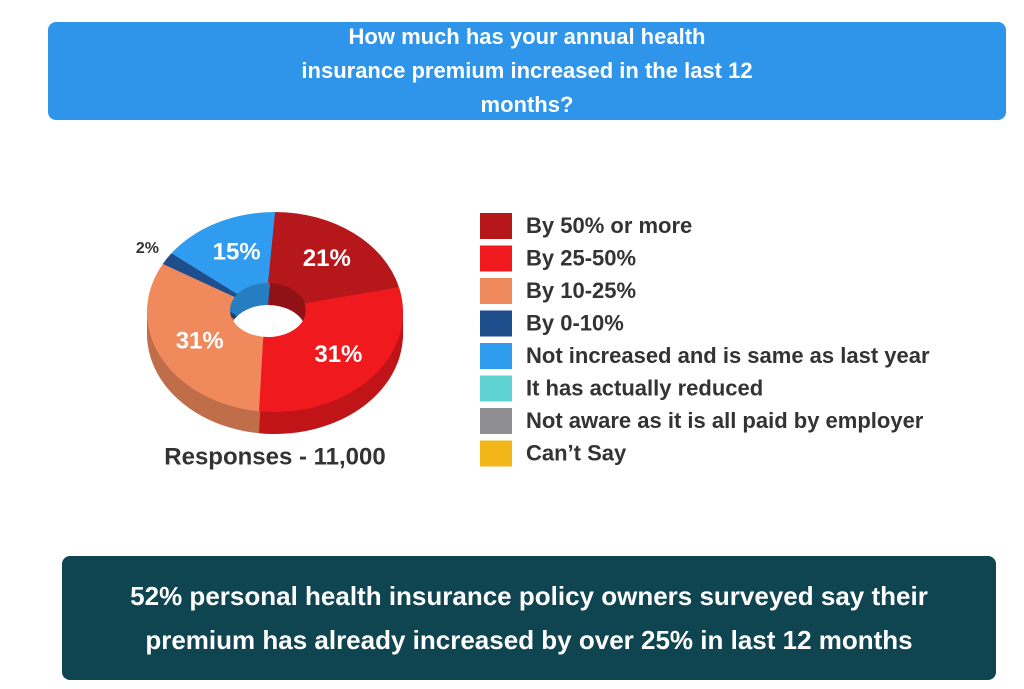  What do you see at coordinates (147, 248) in the screenshot?
I see `value-label: 2%` at bounding box center [147, 248].